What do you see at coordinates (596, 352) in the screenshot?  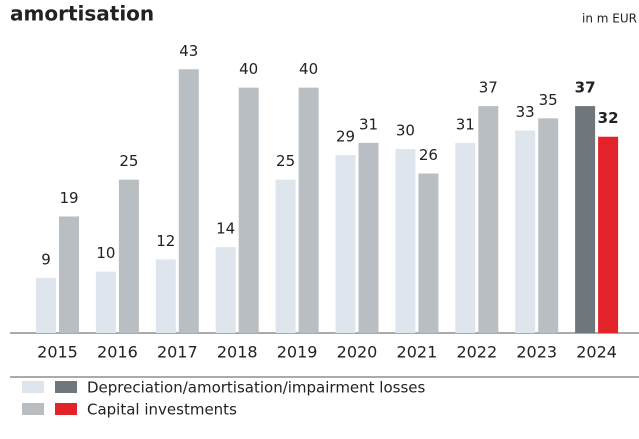 I see `x-tick-label: 2024` at bounding box center [596, 352].